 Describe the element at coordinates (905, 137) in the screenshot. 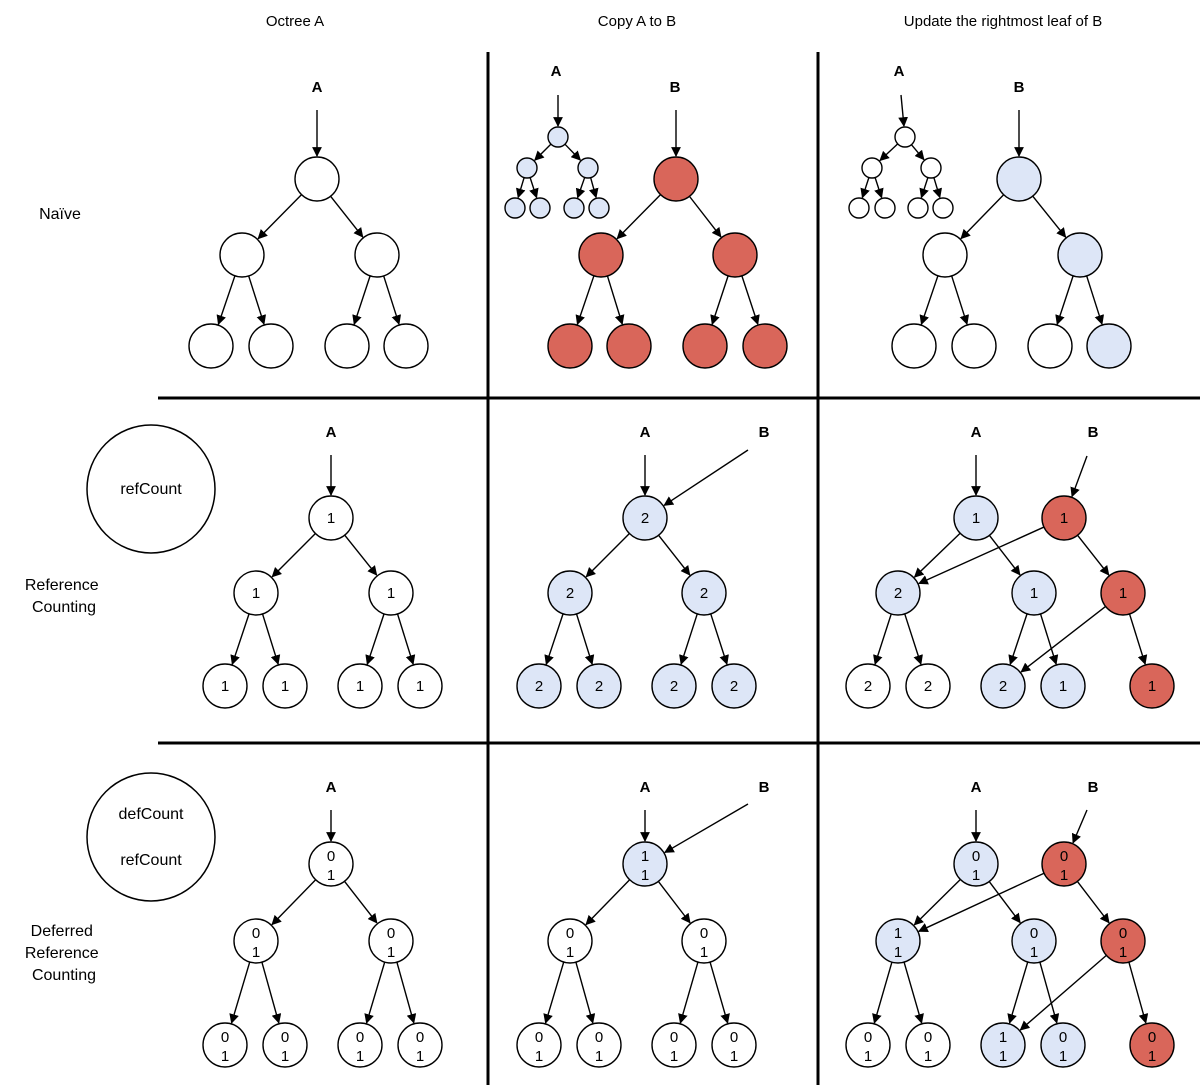

I see `naive-upd-a-root` at that location.